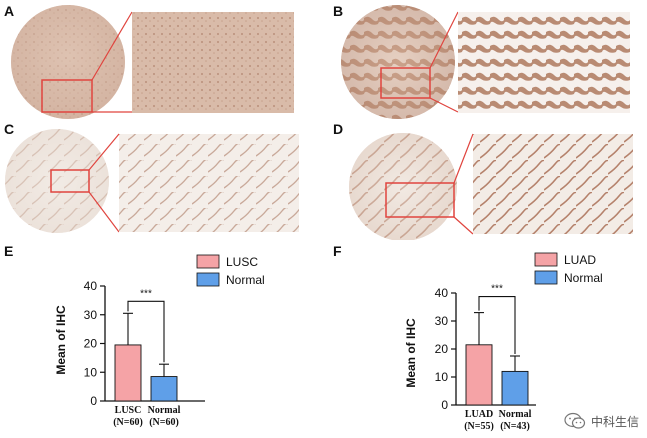 The image size is (647, 438). Describe the element at coordinates (208, 261) in the screenshot. I see `legend-swatch-lusc` at that location.